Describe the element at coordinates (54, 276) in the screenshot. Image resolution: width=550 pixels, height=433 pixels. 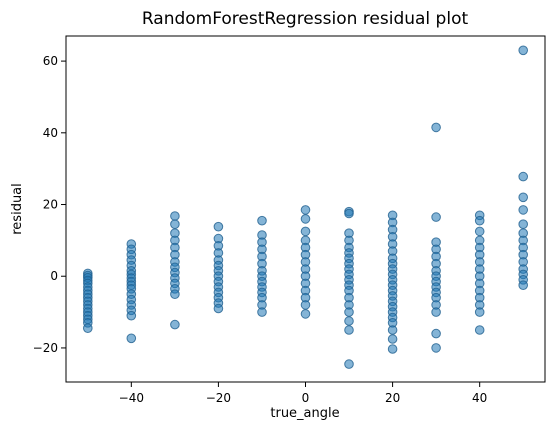
I see `y-tick-label: 0` at that location.